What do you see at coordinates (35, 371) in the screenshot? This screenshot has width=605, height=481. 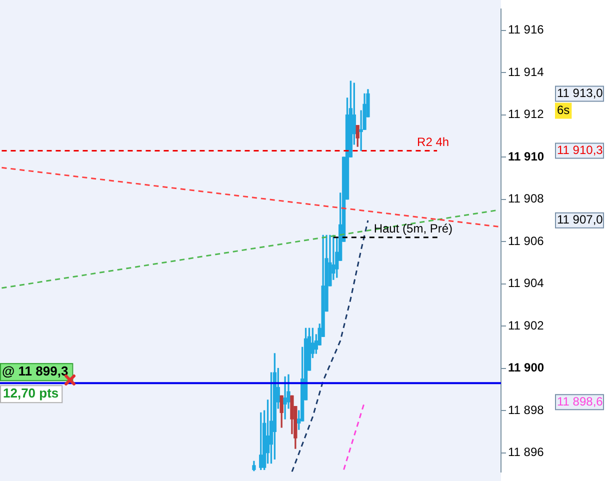 I see `ref-line-label: @ 11 899,3` at bounding box center [35, 371].